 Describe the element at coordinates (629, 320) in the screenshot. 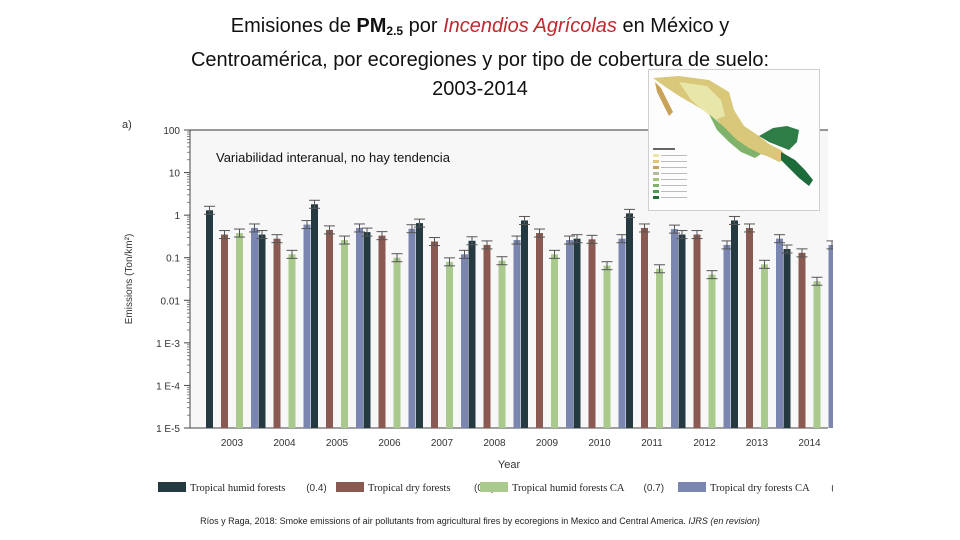

I see `bar-tropical-humid-forests2011` at that location.